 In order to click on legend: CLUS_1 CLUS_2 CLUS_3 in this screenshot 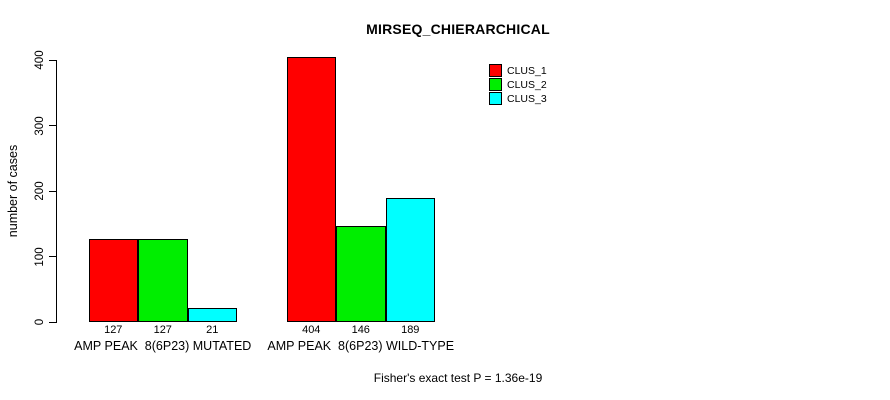, I will do `click(518, 85)`.